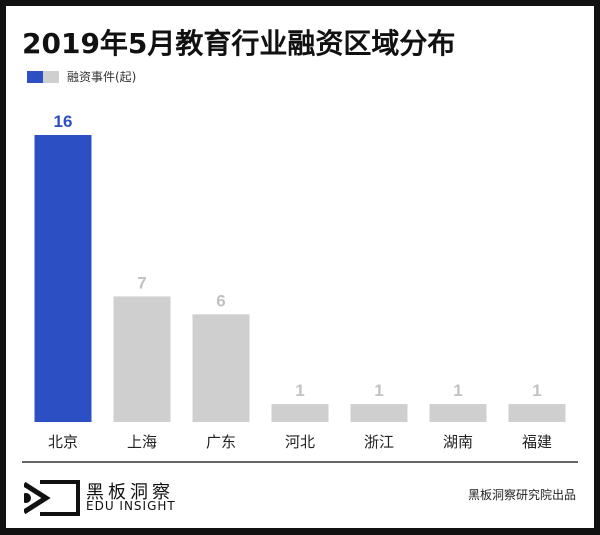 Image resolution: width=600 pixels, height=535 pixels. I want to click on data-label-3: 1, so click(299, 390).